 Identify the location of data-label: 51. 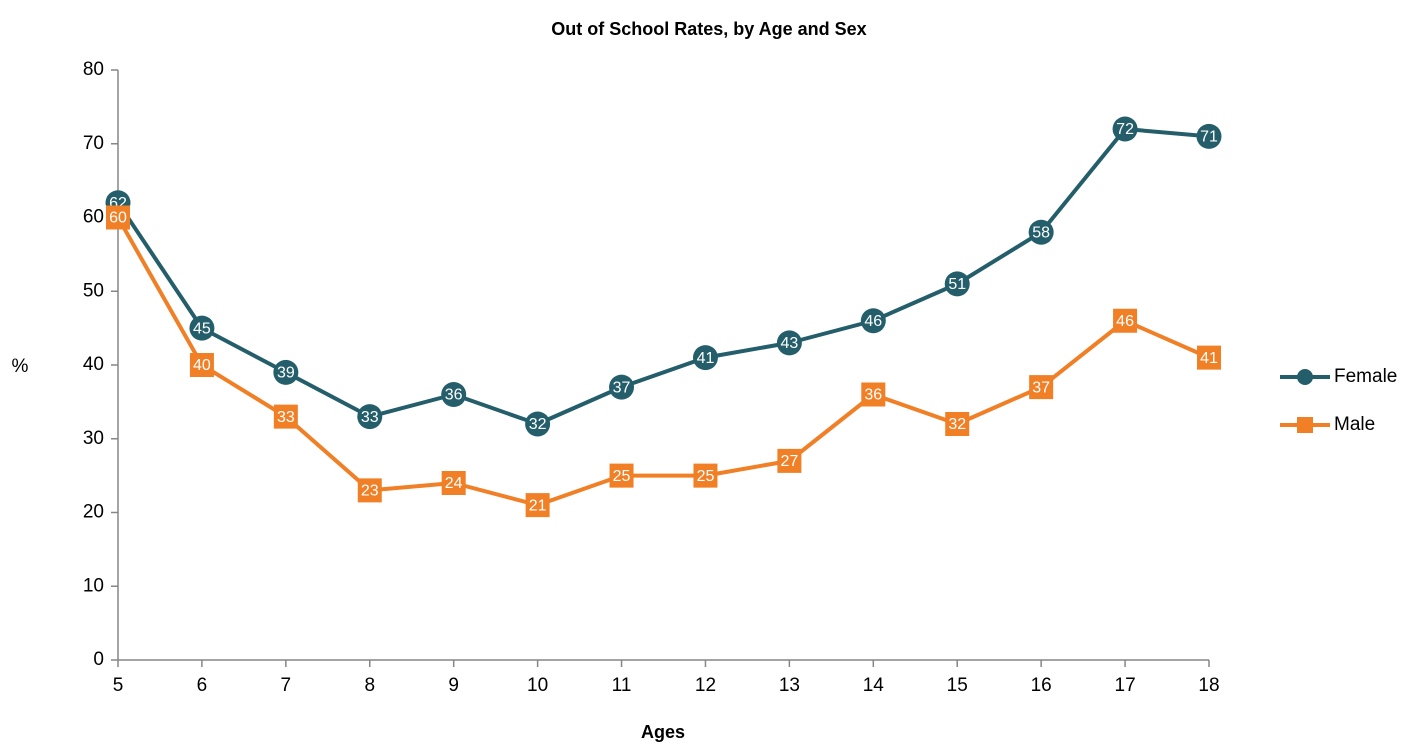
(957, 284).